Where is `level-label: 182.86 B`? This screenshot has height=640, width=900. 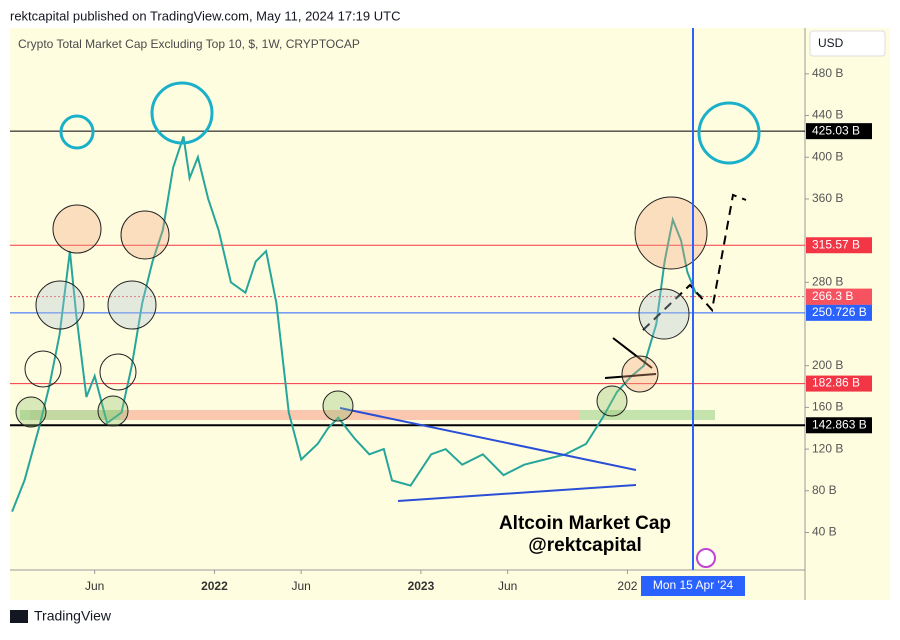
level-label: 182.86 B is located at coordinates (836, 383).